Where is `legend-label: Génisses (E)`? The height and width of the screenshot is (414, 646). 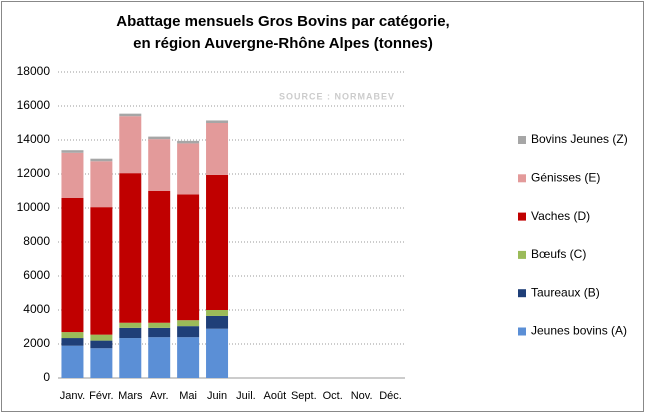 legend-label: Génisses (E) is located at coordinates (565, 177).